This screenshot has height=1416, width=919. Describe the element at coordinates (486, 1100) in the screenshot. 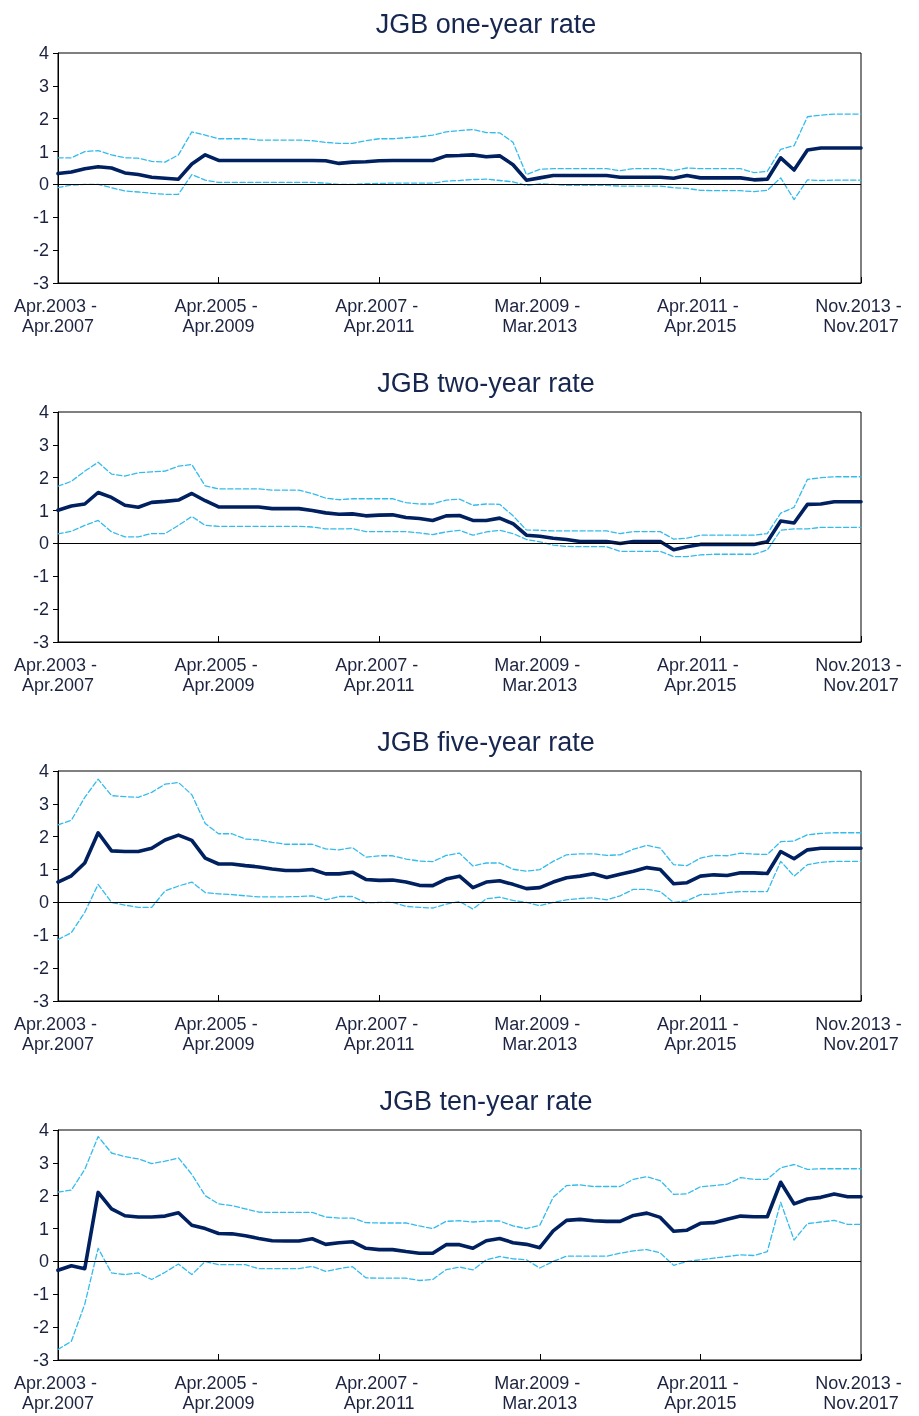

I see `chart-title: JGB ten-year rate` at that location.